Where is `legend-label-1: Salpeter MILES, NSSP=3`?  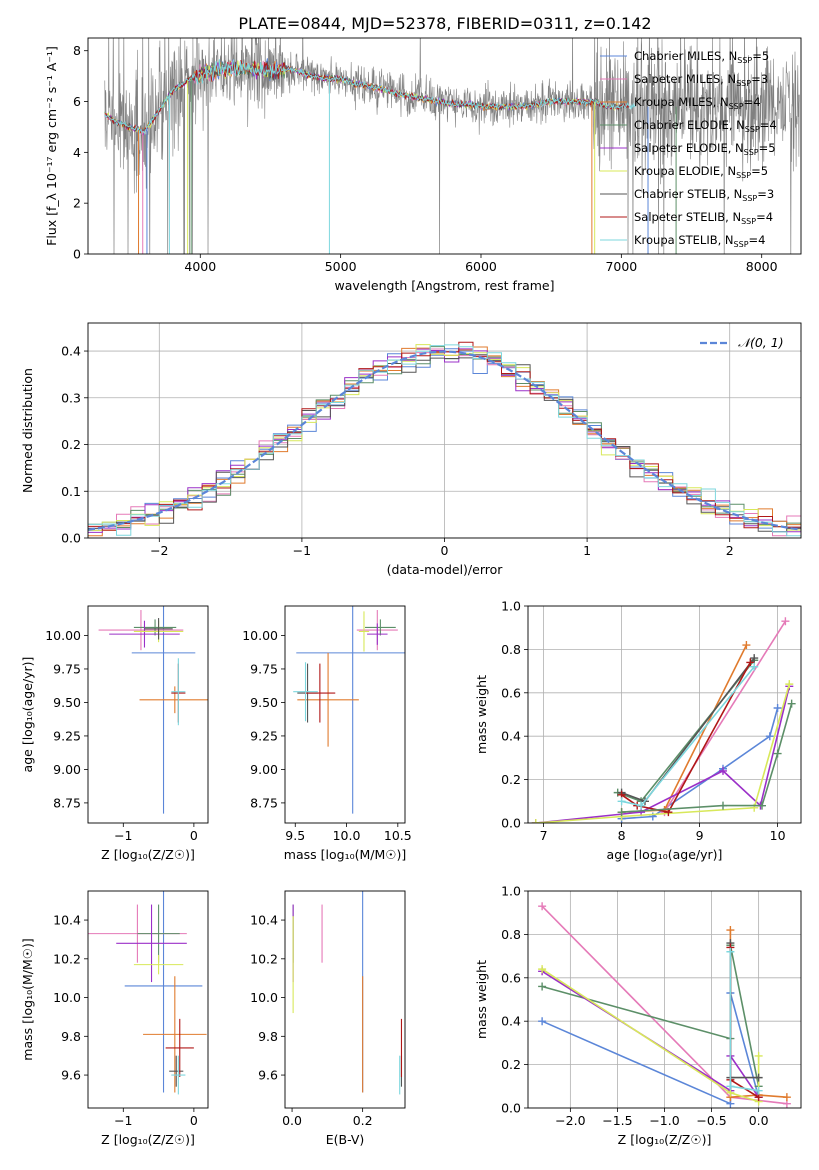 legend-label-1: Salpeter MILES, NSSP=3 is located at coordinates (701, 80).